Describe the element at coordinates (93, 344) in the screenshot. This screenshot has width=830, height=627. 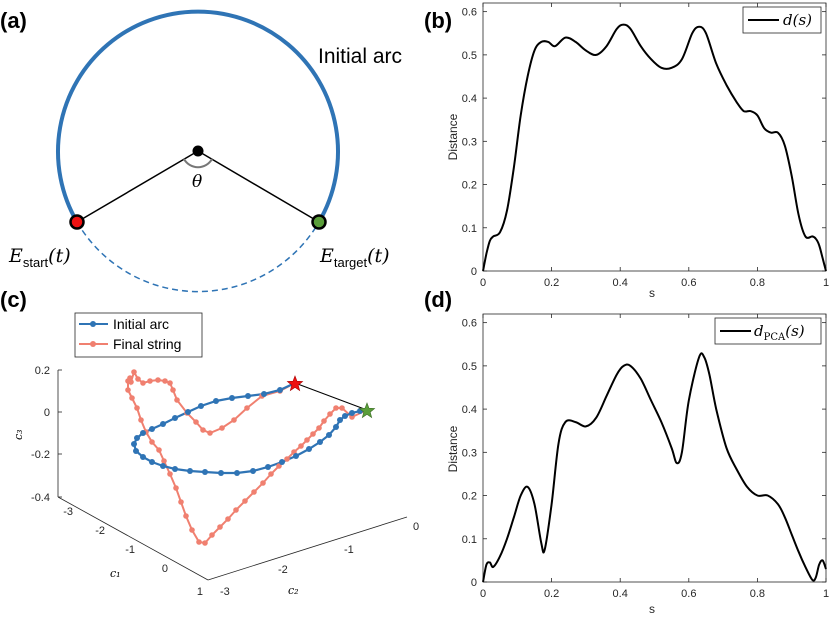
I see `legend-final-marker` at that location.